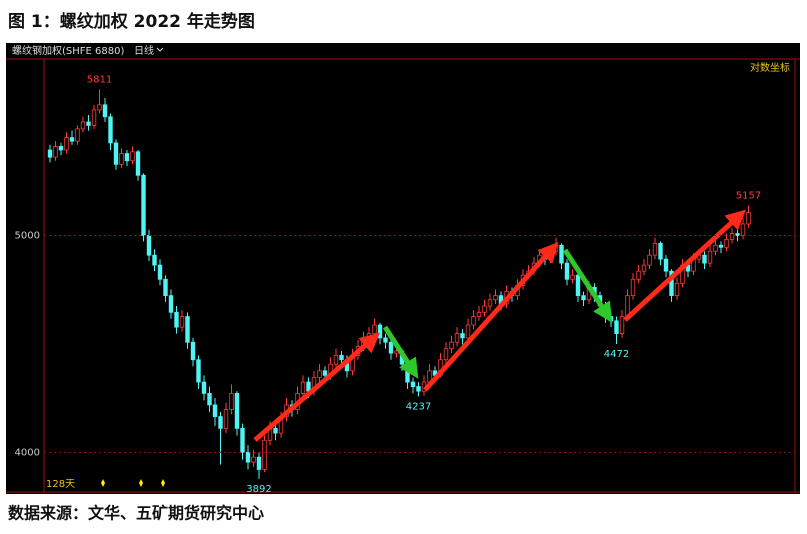  I want to click on period-label: 日线, so click(144, 50).